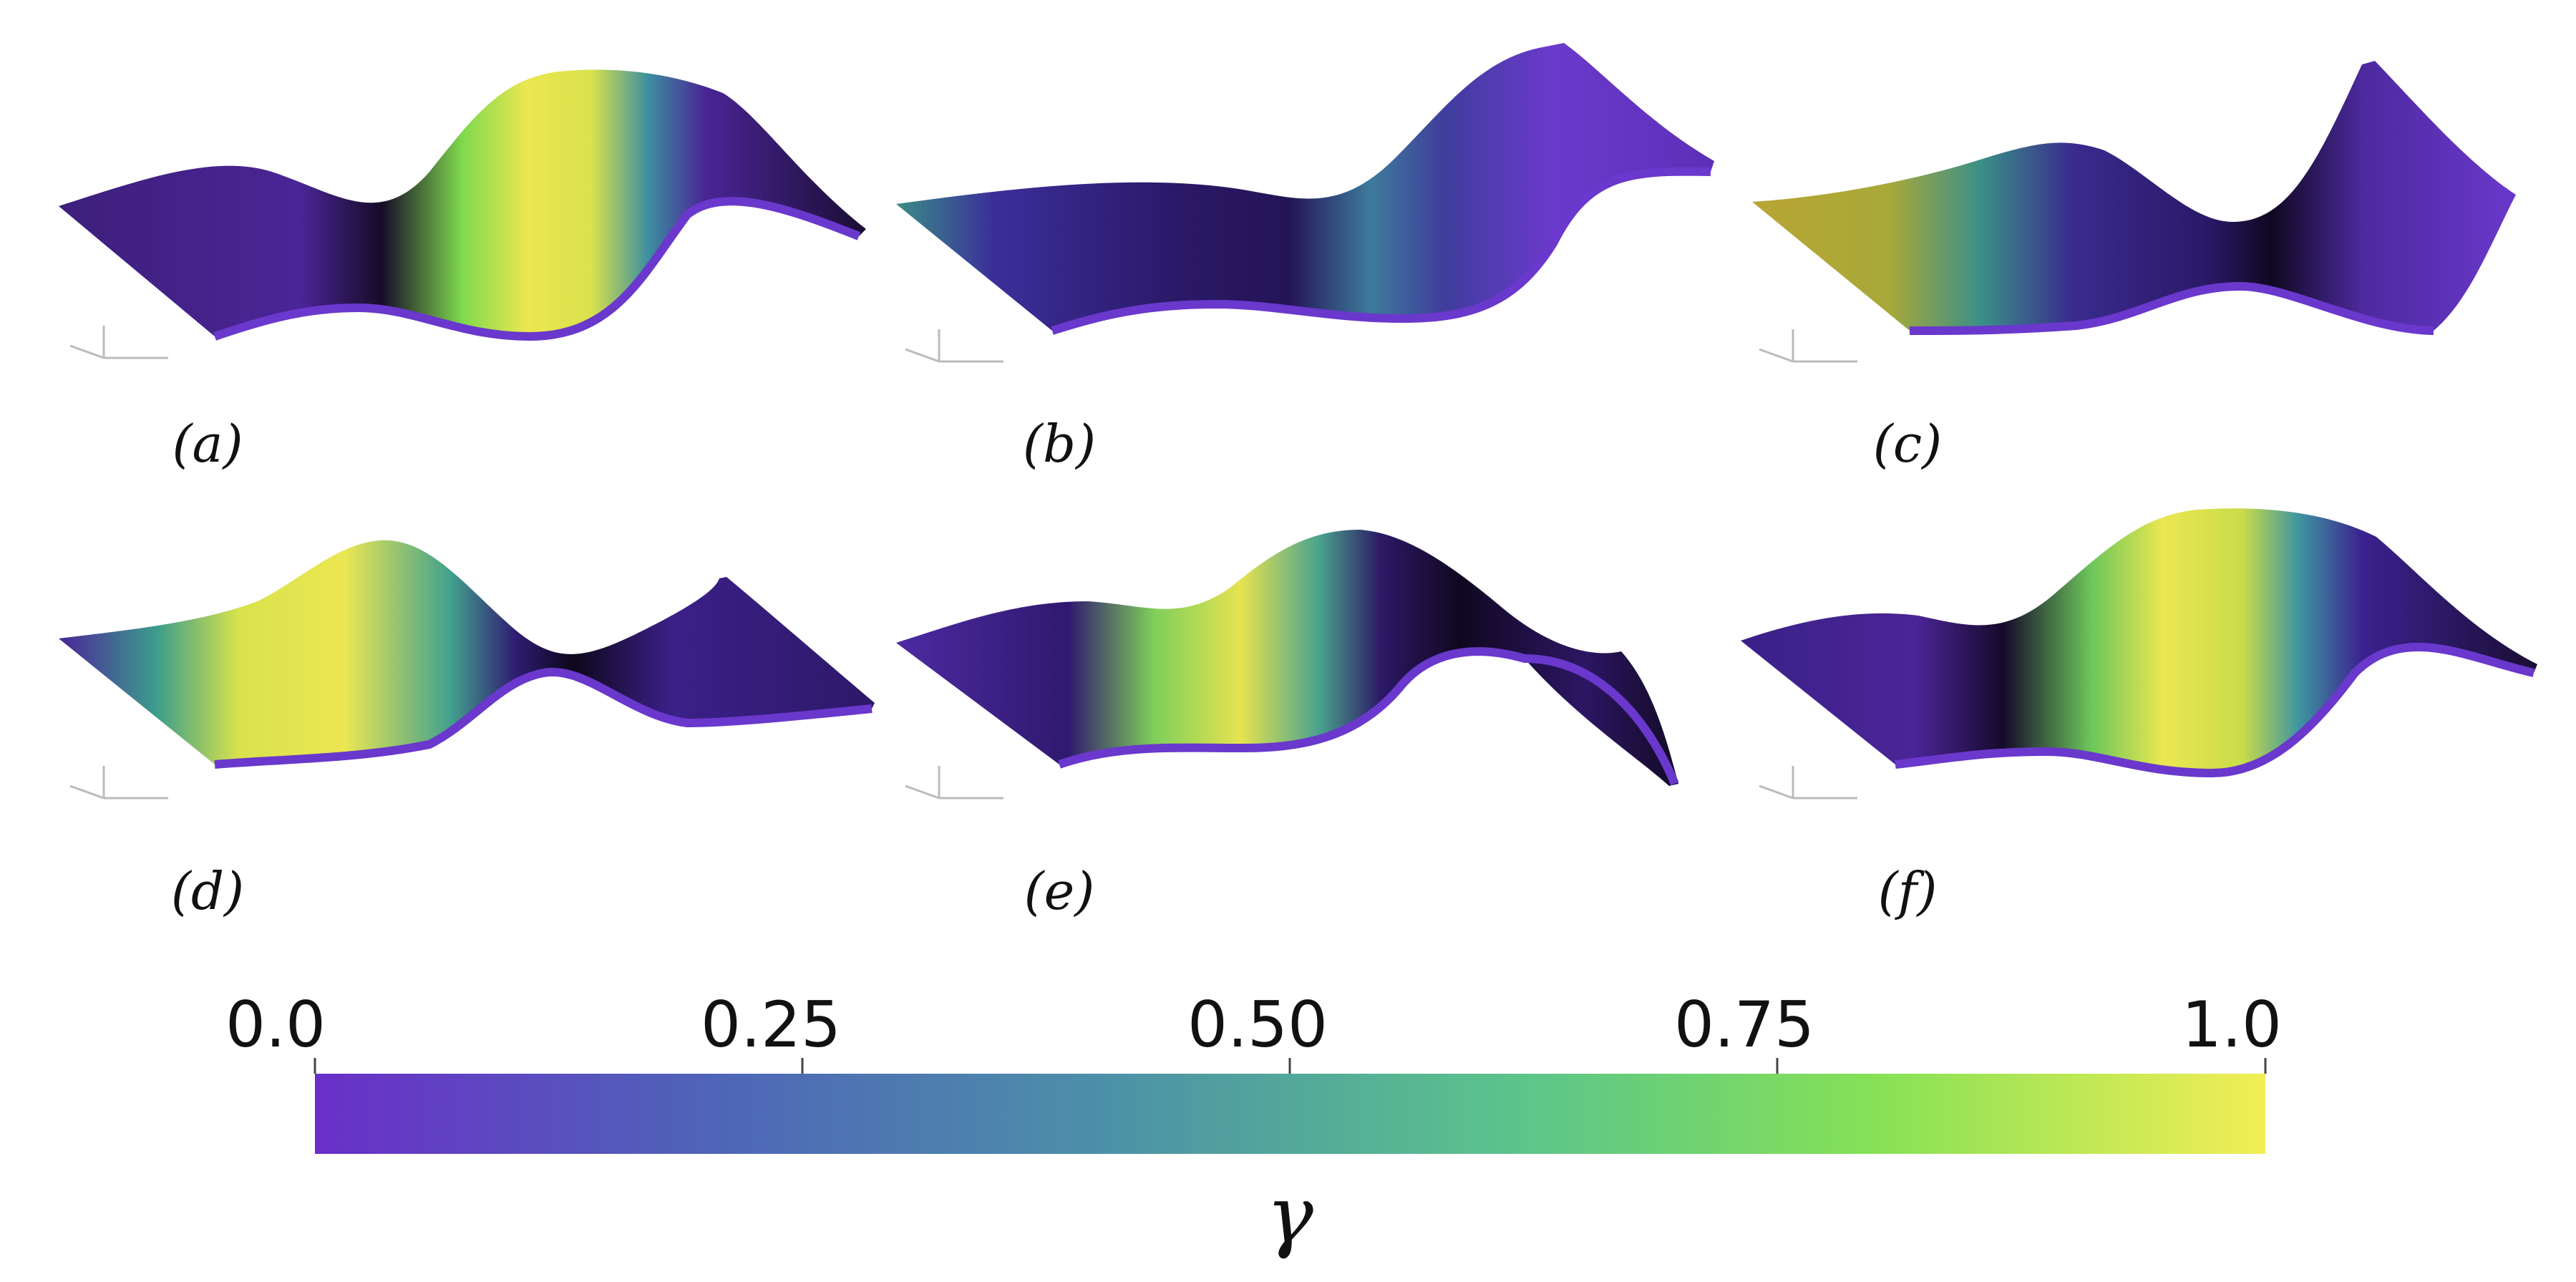 This screenshot has height=1282, width=2576. I want to click on surface-b-edge, so click(1381, 251).